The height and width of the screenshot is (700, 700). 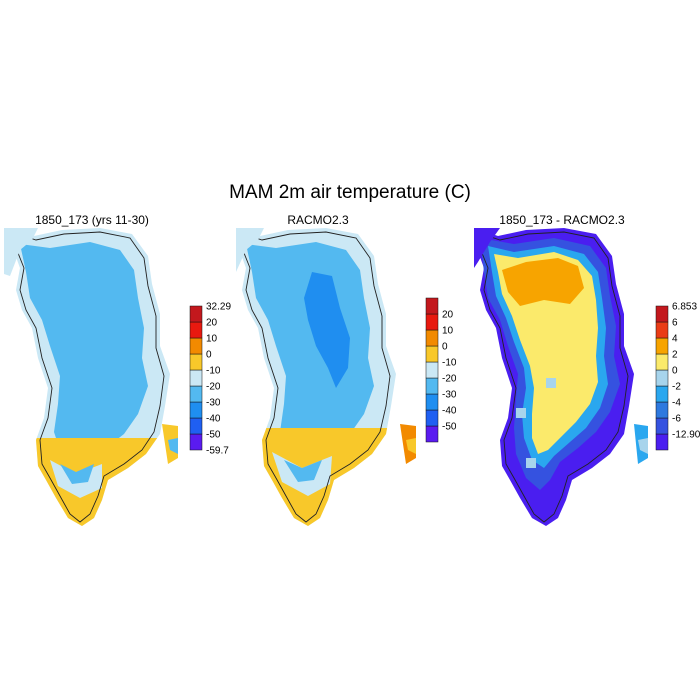 What do you see at coordinates (686, 435) in the screenshot?
I see `colorbar-label: -12.90` at bounding box center [686, 435].